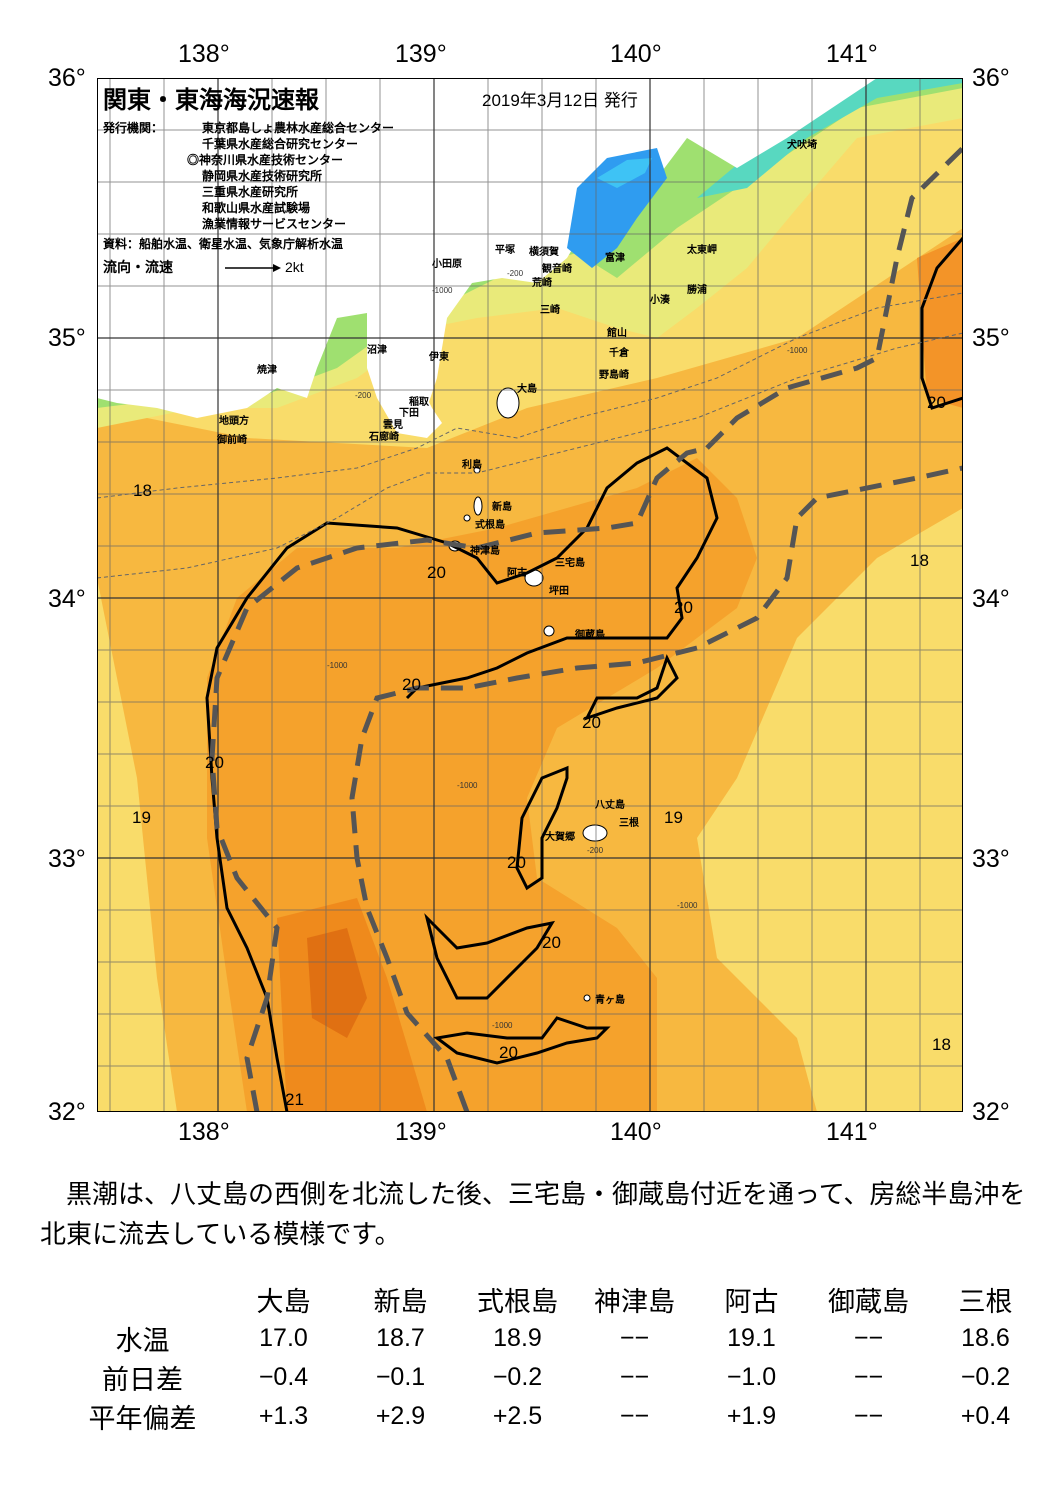  Describe the element at coordinates (67, 859) in the screenshot. I see `lat-label-left-33: 33°` at that location.